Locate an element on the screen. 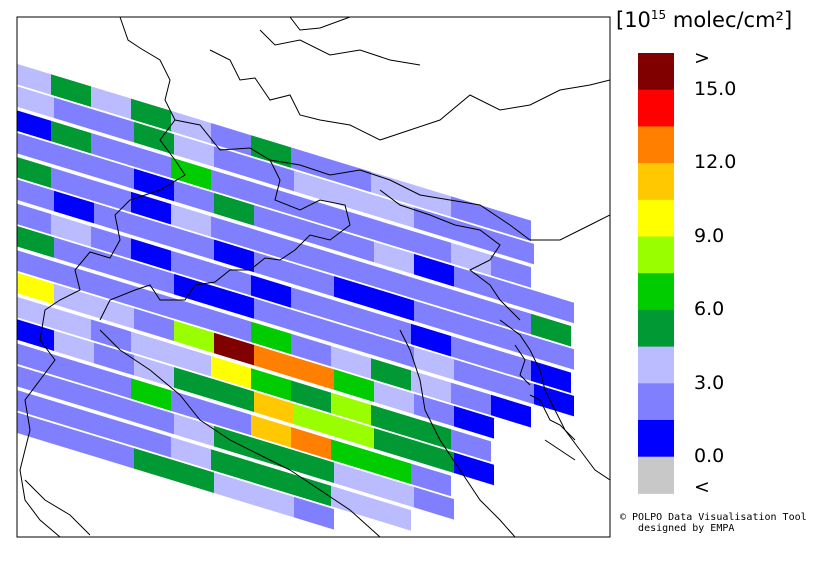 The width and height of the screenshot is (813, 566). legend-unit: [1015 molec/cm²] is located at coordinates (704, 20).